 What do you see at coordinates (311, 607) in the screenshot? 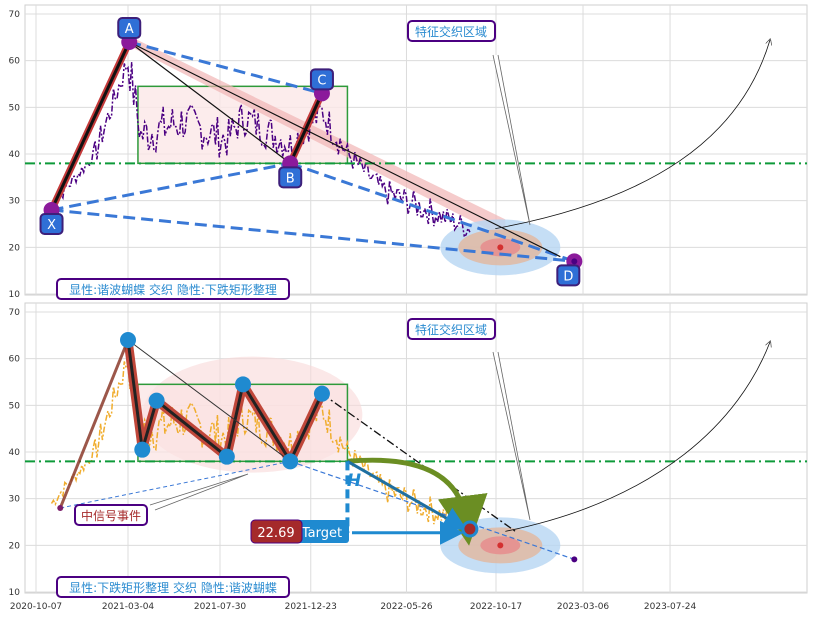
I see `x-tick-label: 2021-12-23` at bounding box center [311, 607].